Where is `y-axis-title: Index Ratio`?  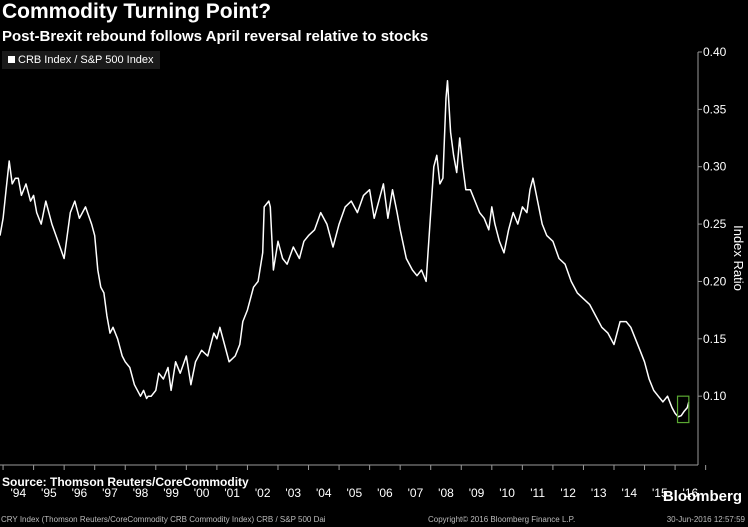
y-axis-title: Index Ratio is located at coordinates (738, 258).